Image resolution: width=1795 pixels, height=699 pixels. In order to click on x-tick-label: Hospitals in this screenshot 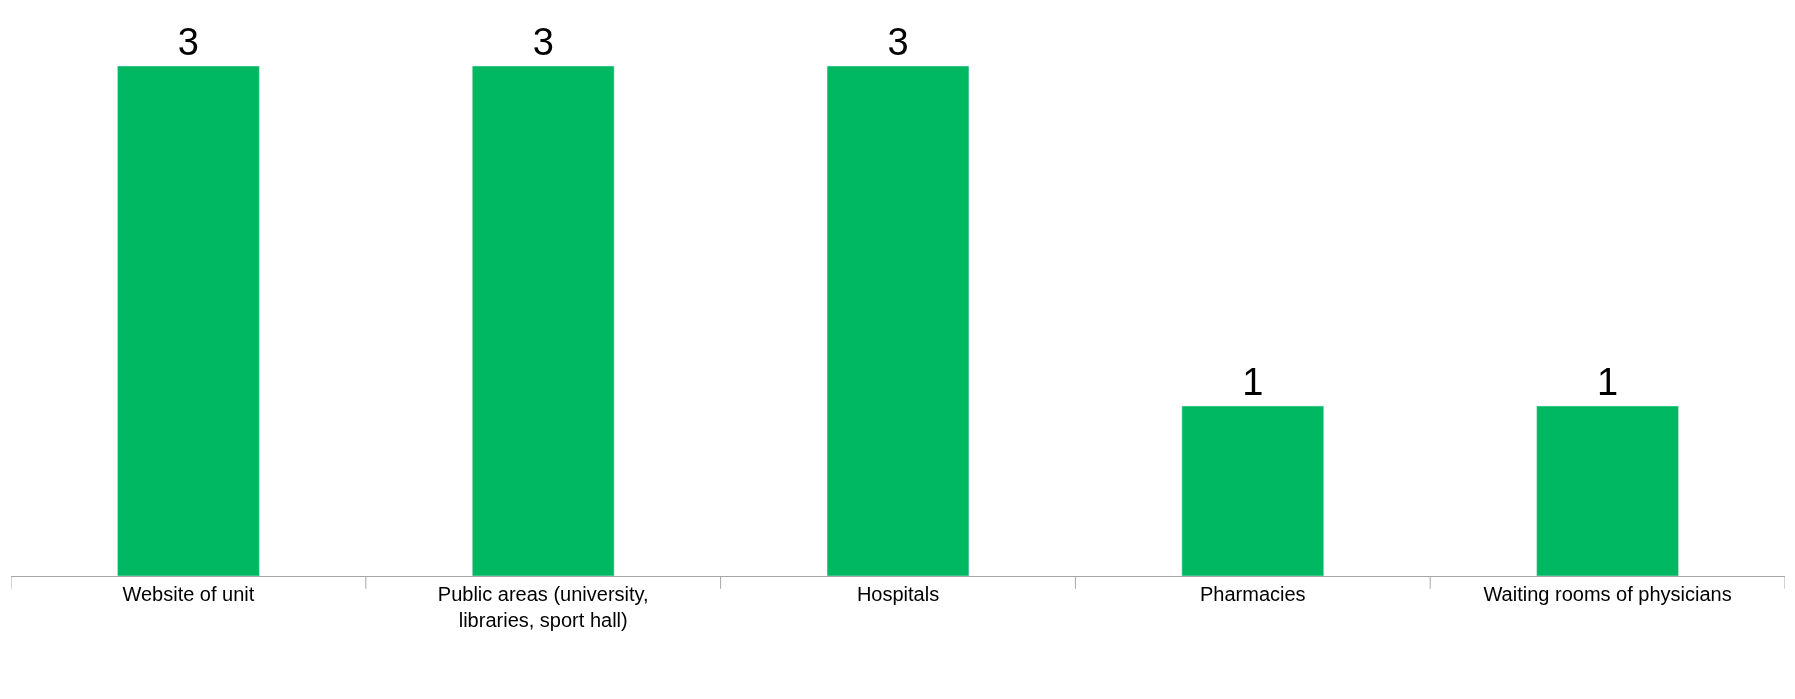, I will do `click(898, 594)`.